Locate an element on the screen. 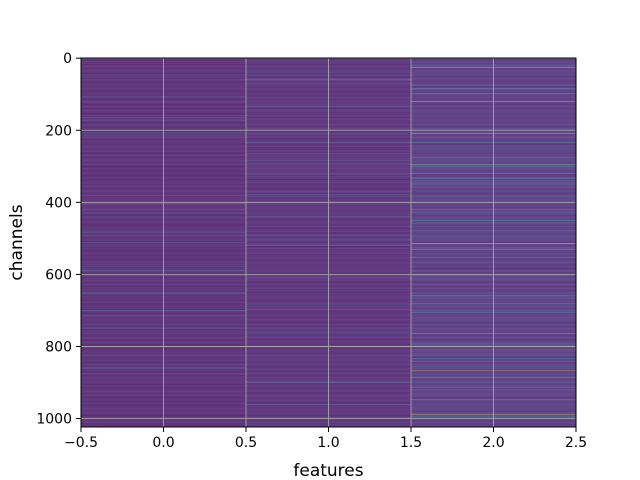 Image resolution: width=640 pixels, height=480 pixels. y-tick-label: 800 is located at coordinates (58, 347).